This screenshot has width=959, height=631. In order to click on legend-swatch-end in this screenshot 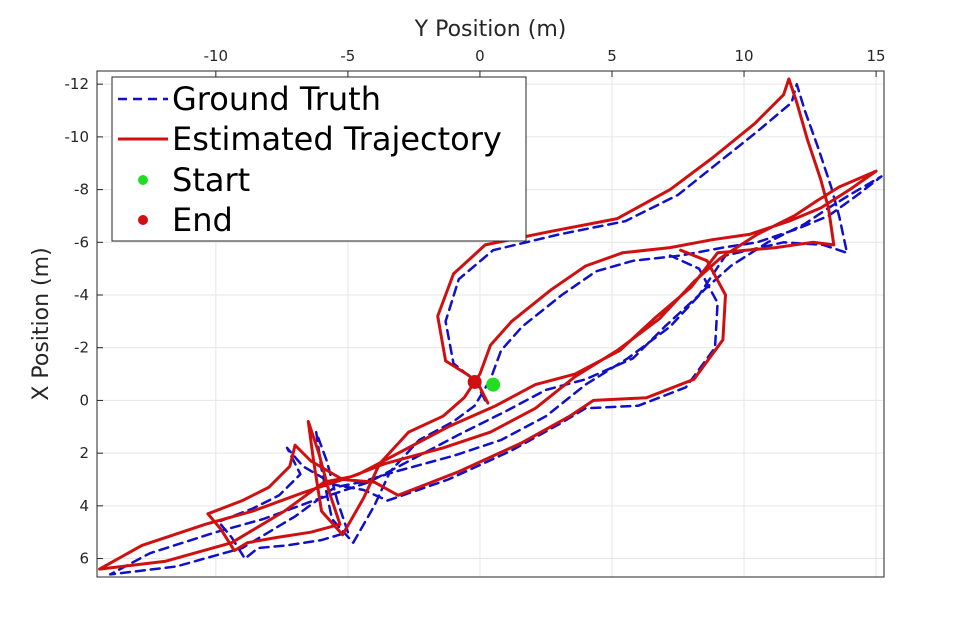, I will do `click(143, 220)`.